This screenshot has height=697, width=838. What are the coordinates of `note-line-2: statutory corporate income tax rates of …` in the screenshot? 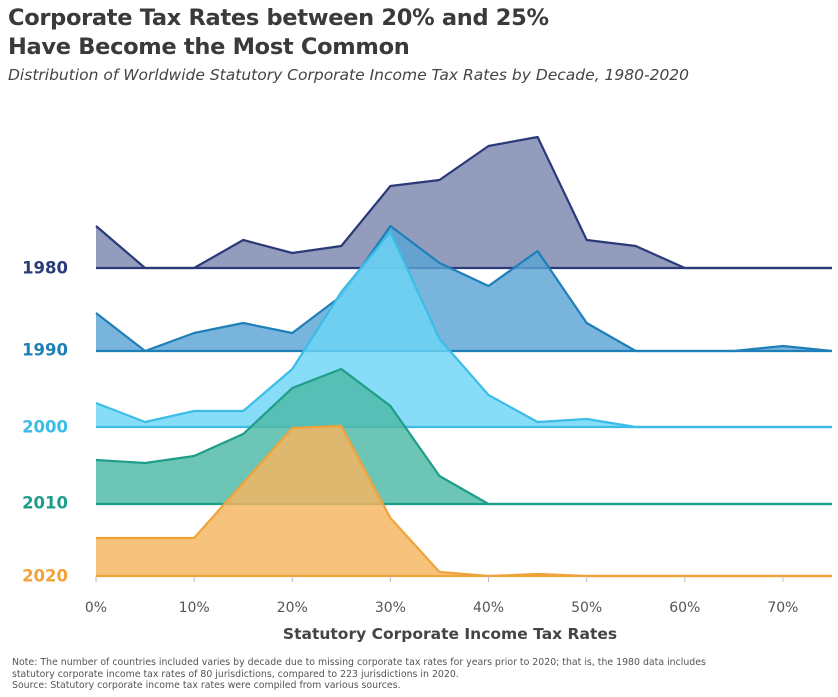 It's located at (235, 674).